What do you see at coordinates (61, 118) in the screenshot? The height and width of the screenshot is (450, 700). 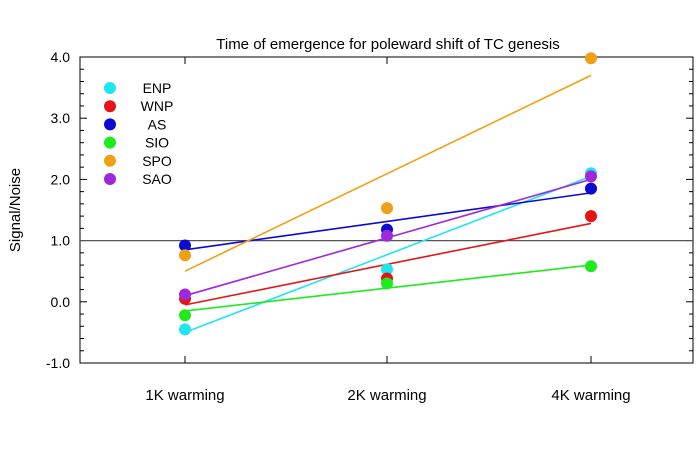 I see `y-tick-label: 3.0` at bounding box center [61, 118].